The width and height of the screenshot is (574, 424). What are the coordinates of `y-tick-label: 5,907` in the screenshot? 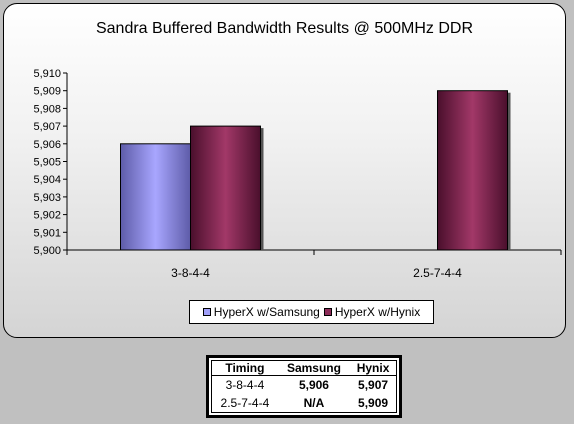 It's located at (47, 127).